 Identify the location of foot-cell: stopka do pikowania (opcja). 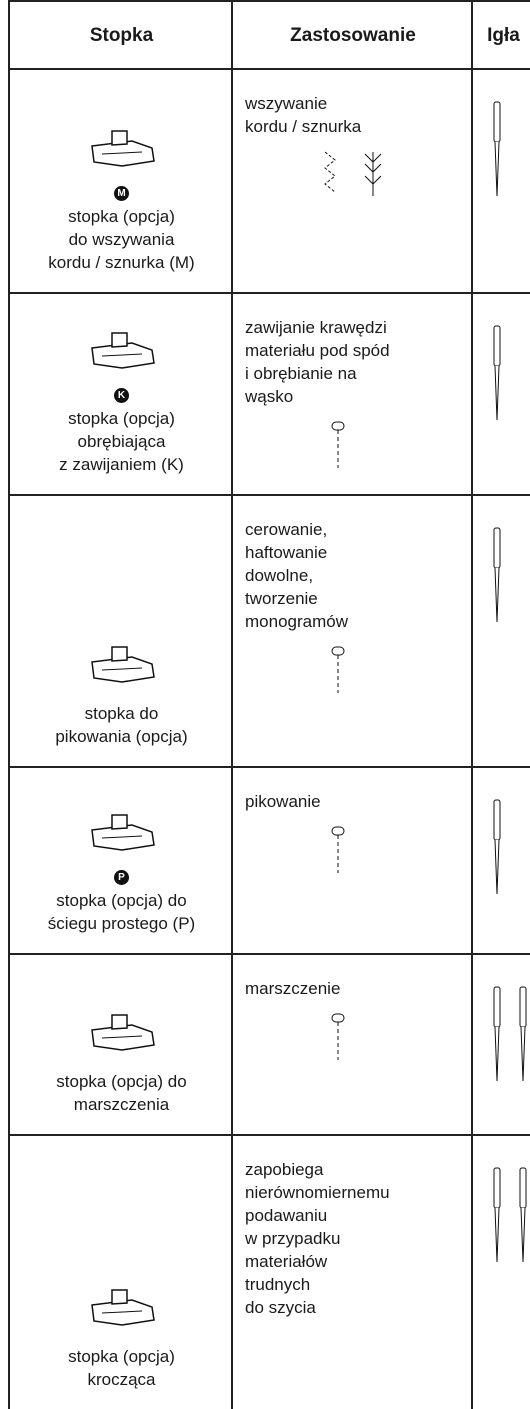
(120, 631).